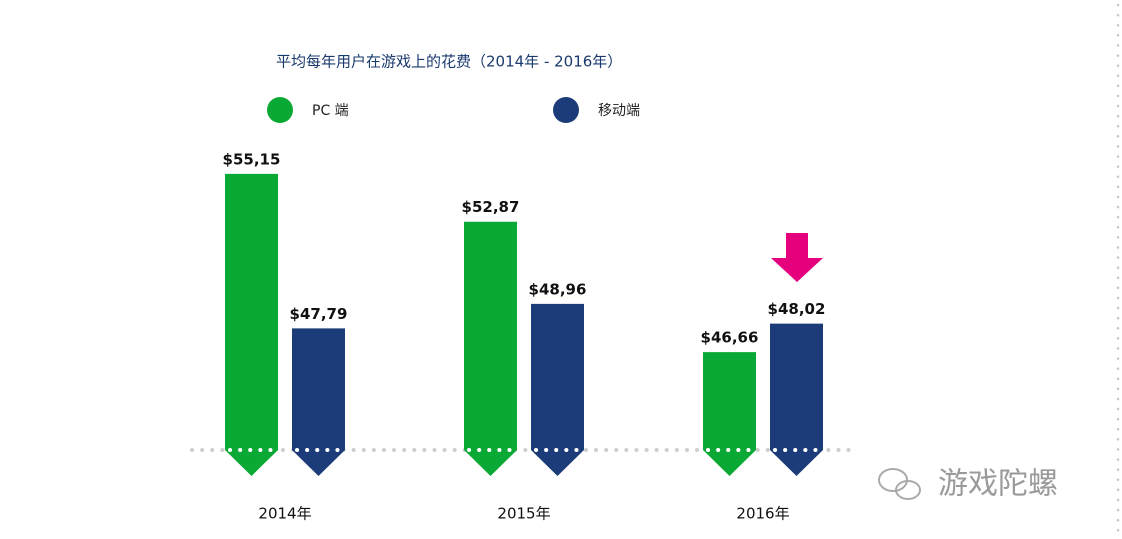  I want to click on chart-title: 平均每年用户在游戏上的花费（2014年 - 2016年）, so click(449, 62).